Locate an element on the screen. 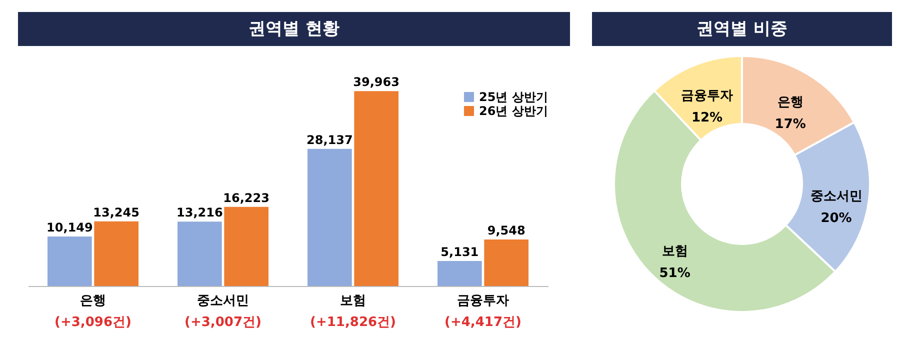 This screenshot has width=900, height=359. chart-title: 권역별 현황 is located at coordinates (294, 29).